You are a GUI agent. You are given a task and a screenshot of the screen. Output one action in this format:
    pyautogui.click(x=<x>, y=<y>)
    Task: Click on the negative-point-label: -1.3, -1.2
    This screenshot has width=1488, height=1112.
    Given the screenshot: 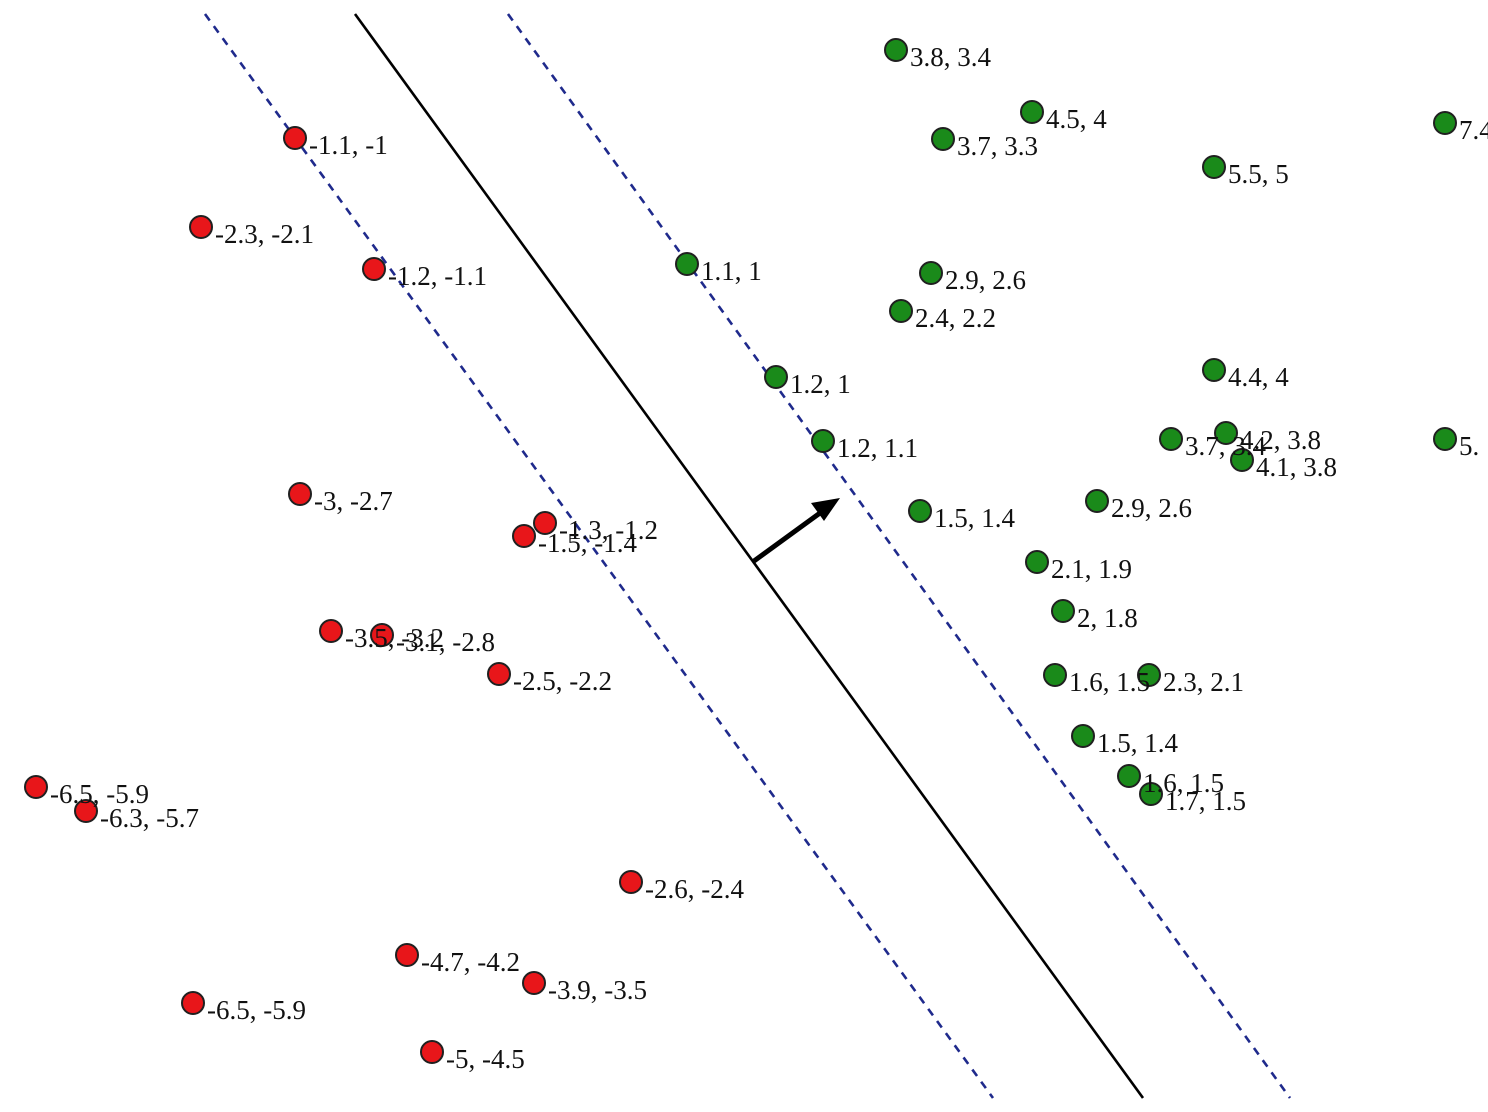 What is the action you would take?
    pyautogui.click(x=608, y=530)
    